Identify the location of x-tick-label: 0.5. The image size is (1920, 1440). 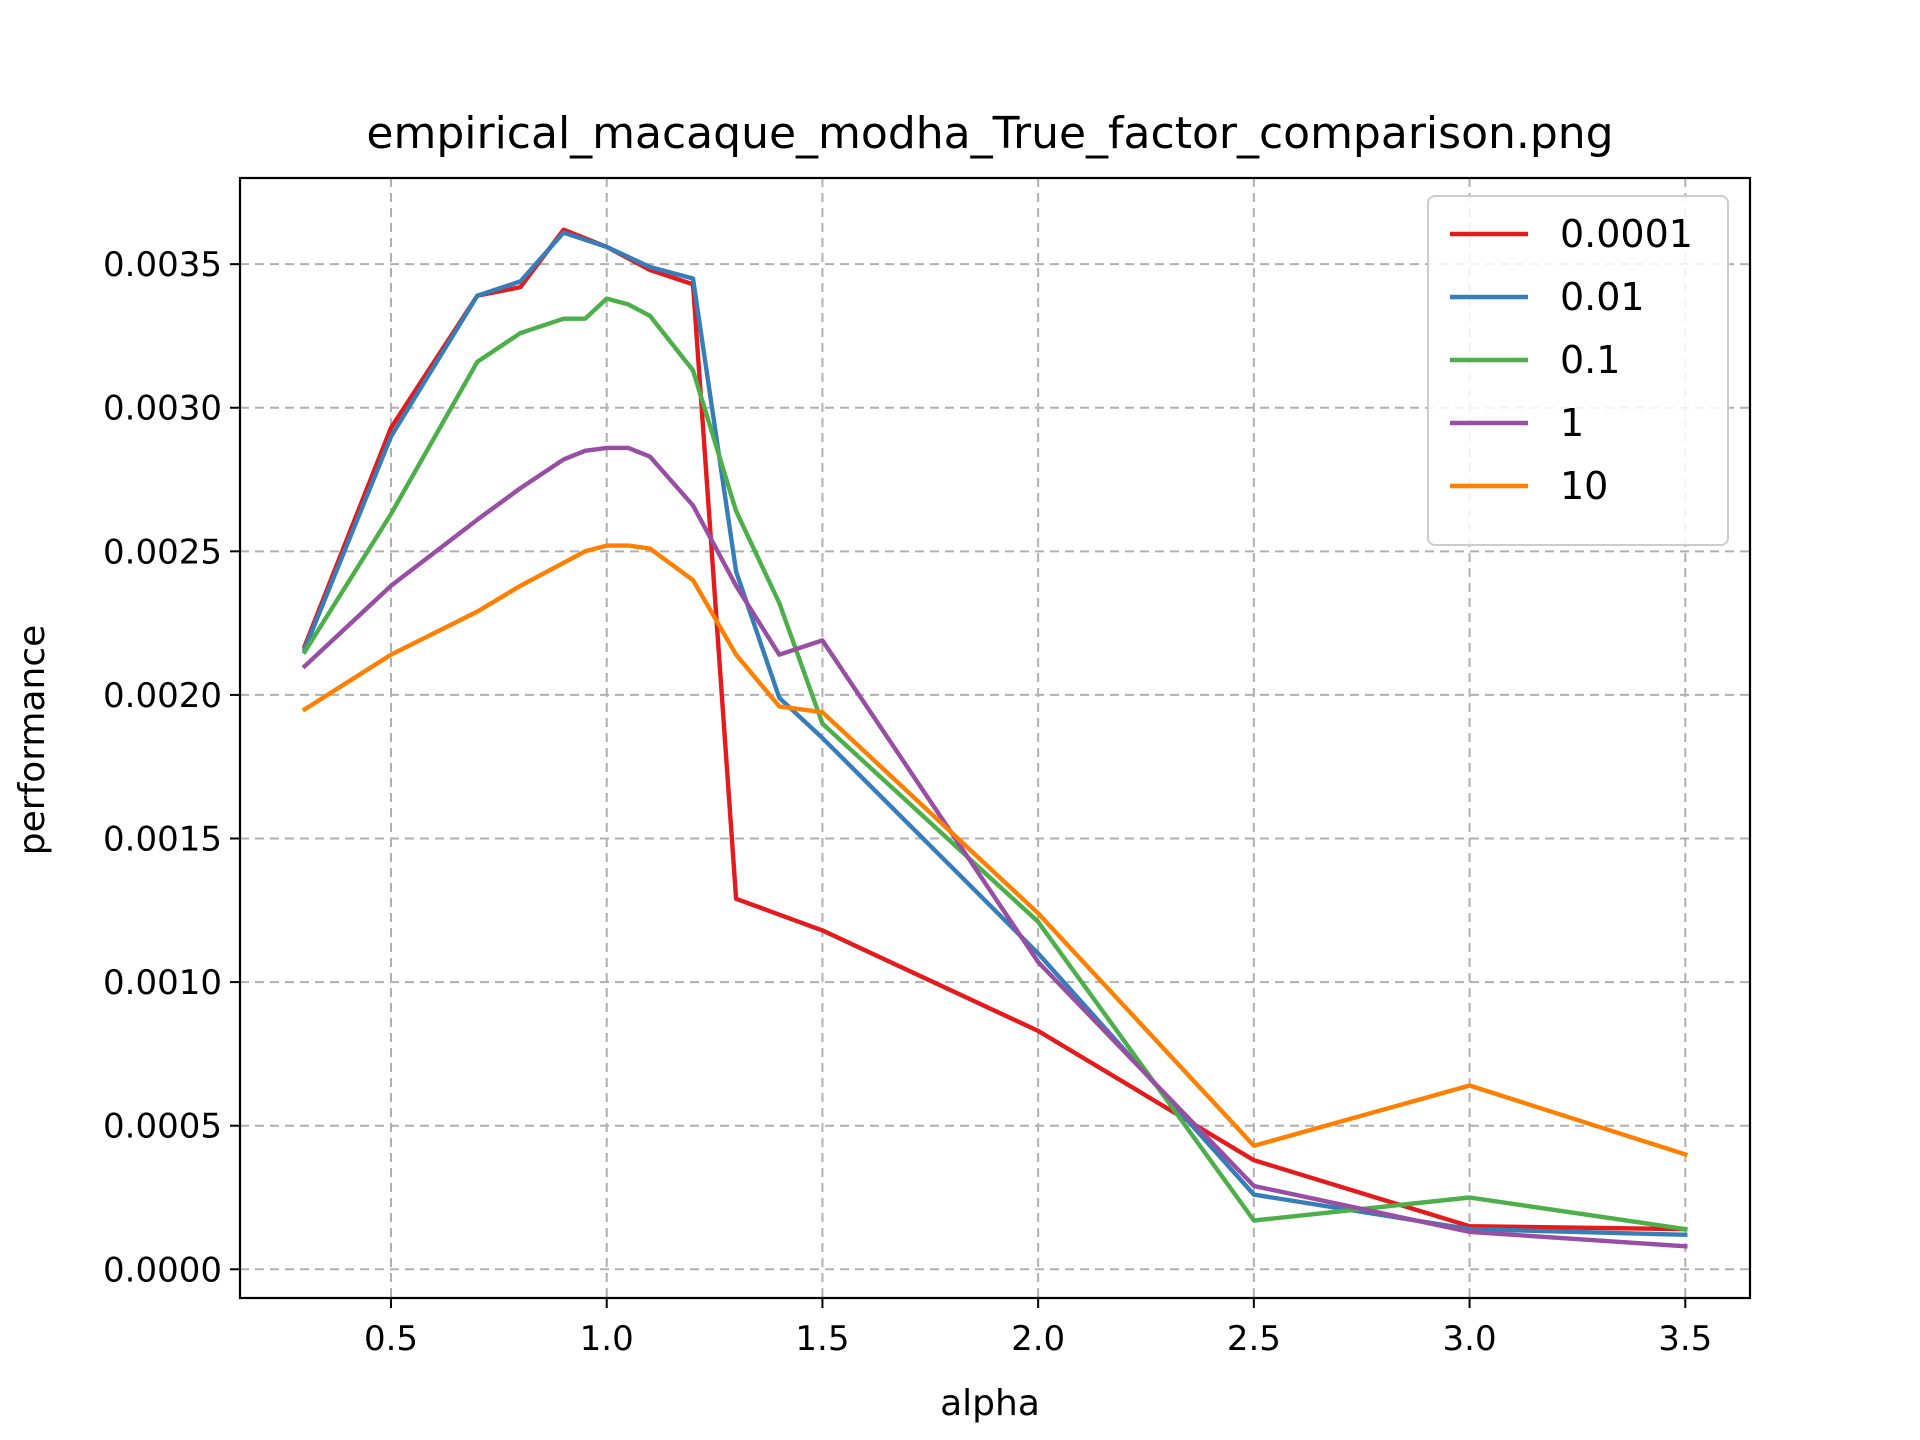
(391, 1339).